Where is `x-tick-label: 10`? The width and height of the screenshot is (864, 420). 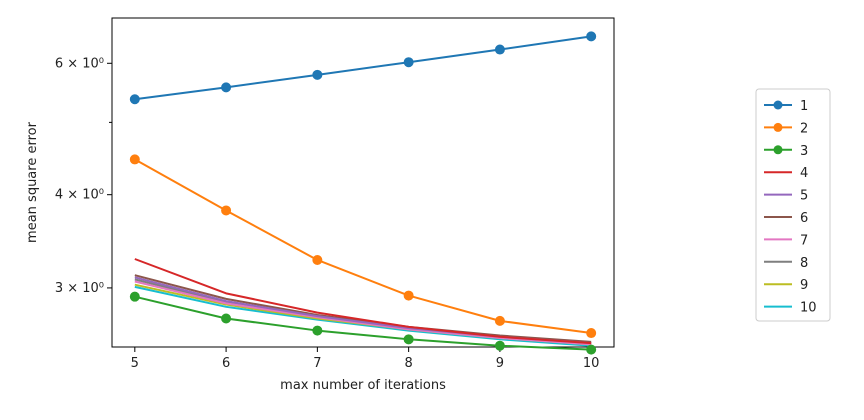 x-tick-label: 10 is located at coordinates (591, 363).